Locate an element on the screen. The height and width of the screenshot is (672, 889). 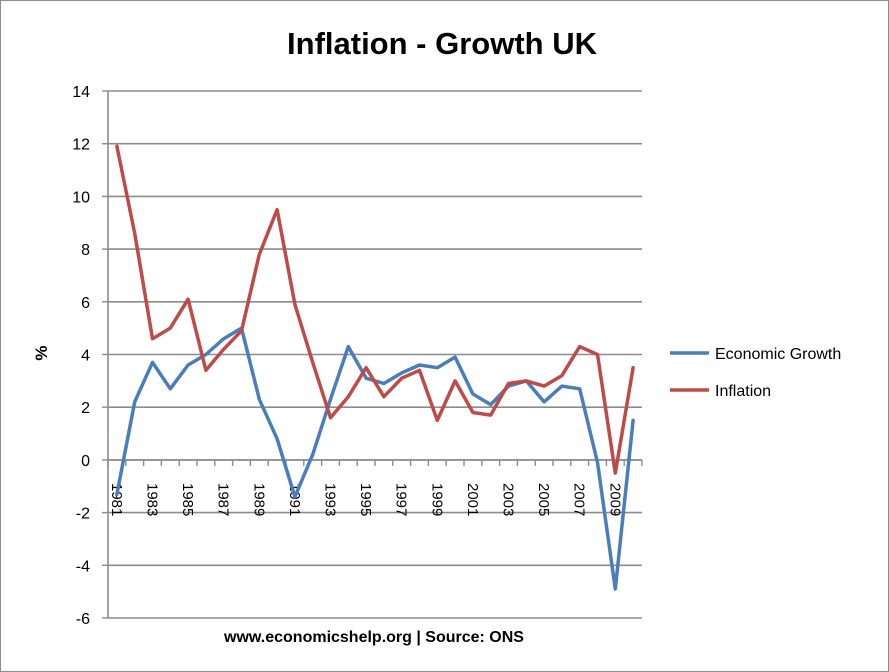
legend-label-economic-growth: Economic Growth is located at coordinates (778, 354).